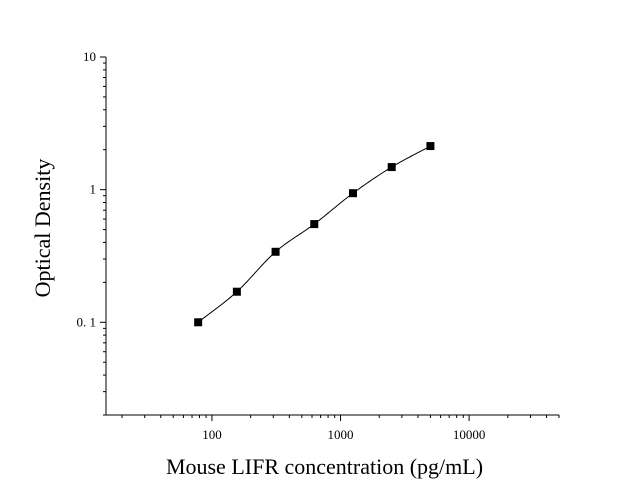  What do you see at coordinates (469, 434) in the screenshot?
I see `x-tick-label: 10000` at bounding box center [469, 434].